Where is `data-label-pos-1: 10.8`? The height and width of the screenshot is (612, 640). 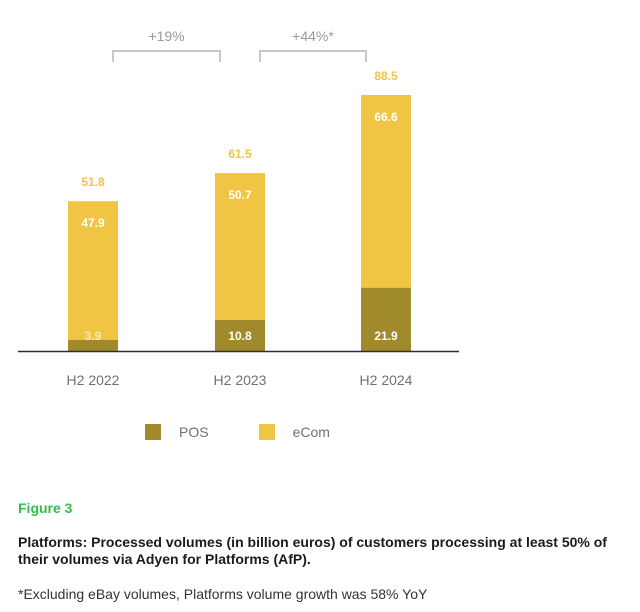
data-label-pos-1: 10.8 is located at coordinates (240, 336).